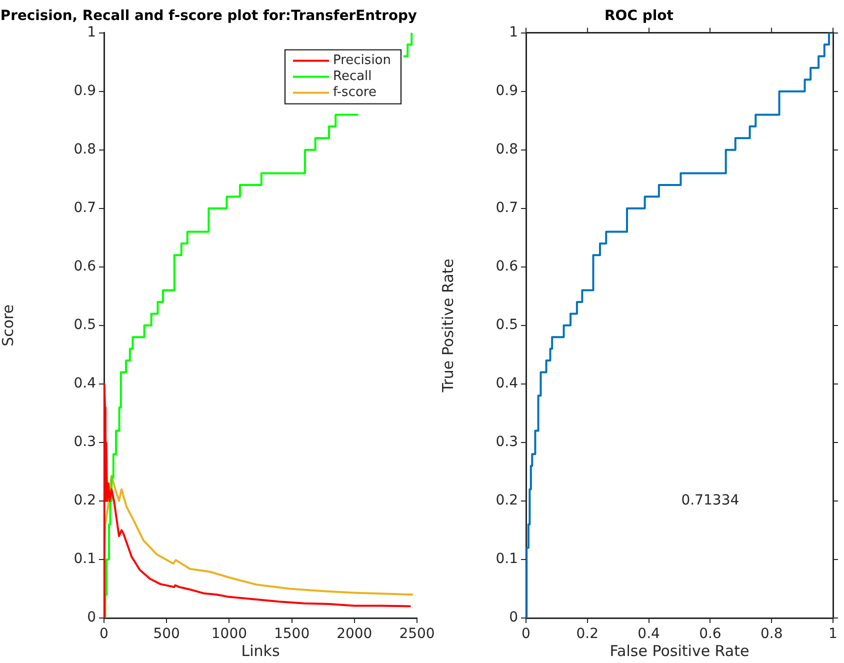 This screenshot has width=844, height=663. What do you see at coordinates (8, 325) in the screenshot?
I see `y-axis-title: Score` at bounding box center [8, 325].